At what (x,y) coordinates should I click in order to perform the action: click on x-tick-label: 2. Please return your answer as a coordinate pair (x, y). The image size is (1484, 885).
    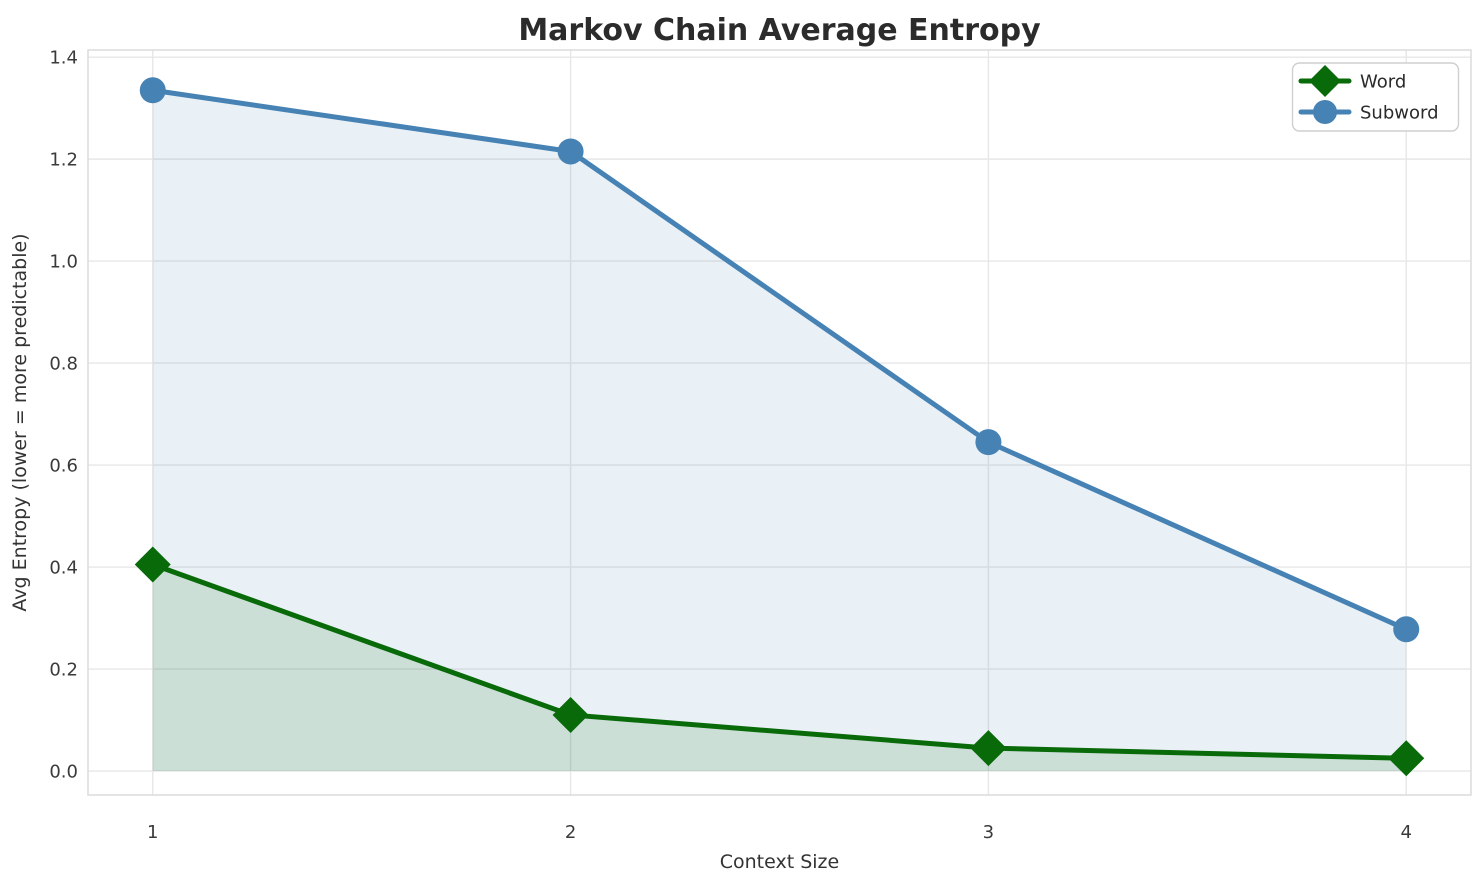
    Looking at the image, I should click on (570, 832).